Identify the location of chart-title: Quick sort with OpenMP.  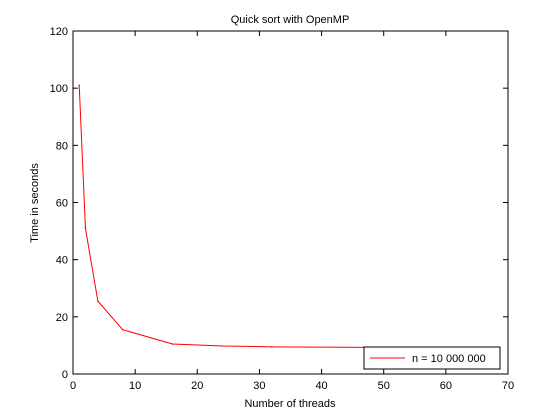
(290, 20).